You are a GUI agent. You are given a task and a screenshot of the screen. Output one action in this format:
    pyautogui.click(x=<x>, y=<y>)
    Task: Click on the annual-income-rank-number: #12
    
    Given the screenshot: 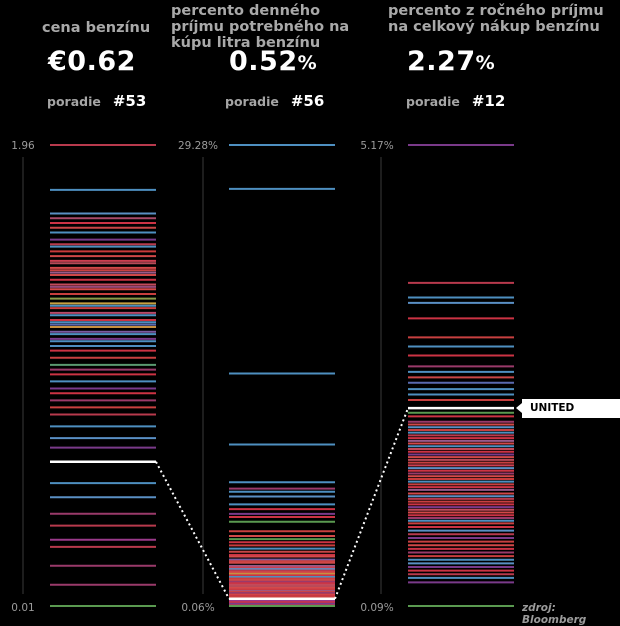 What is the action you would take?
    pyautogui.click(x=488, y=101)
    